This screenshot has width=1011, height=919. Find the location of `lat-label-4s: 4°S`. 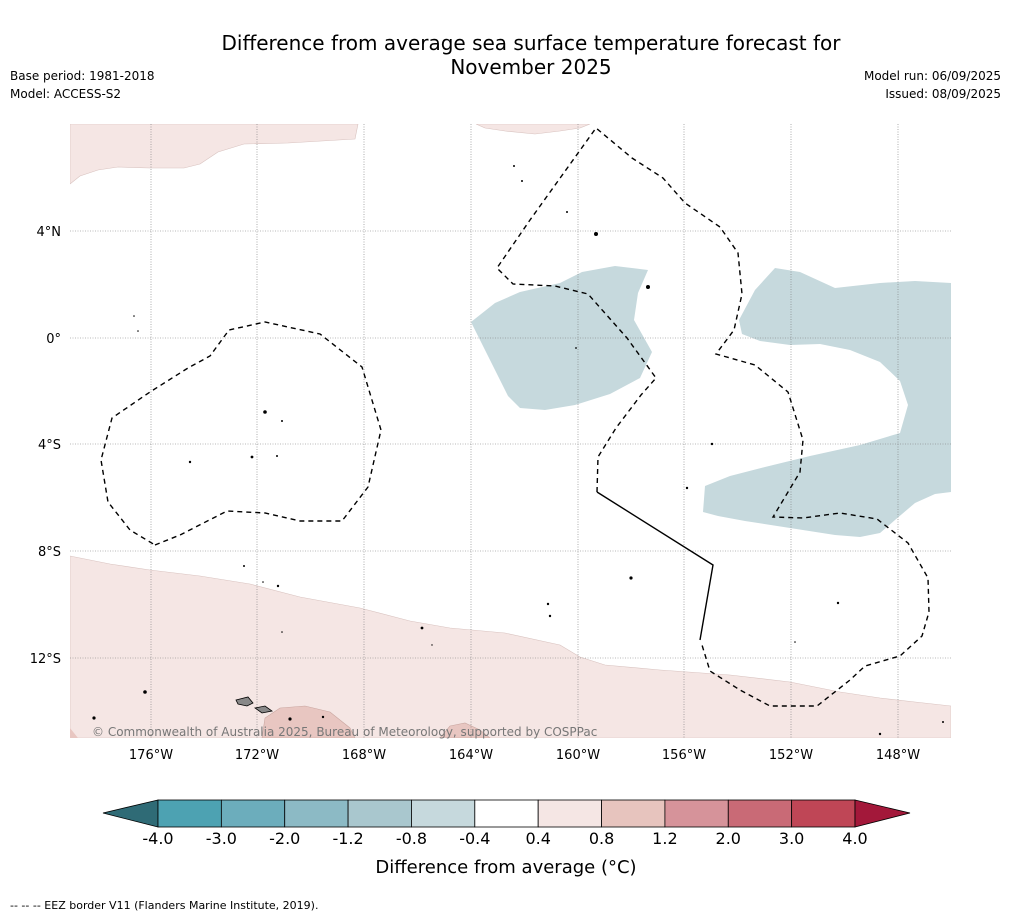

lat-label-4s: 4°S is located at coordinates (49, 445).